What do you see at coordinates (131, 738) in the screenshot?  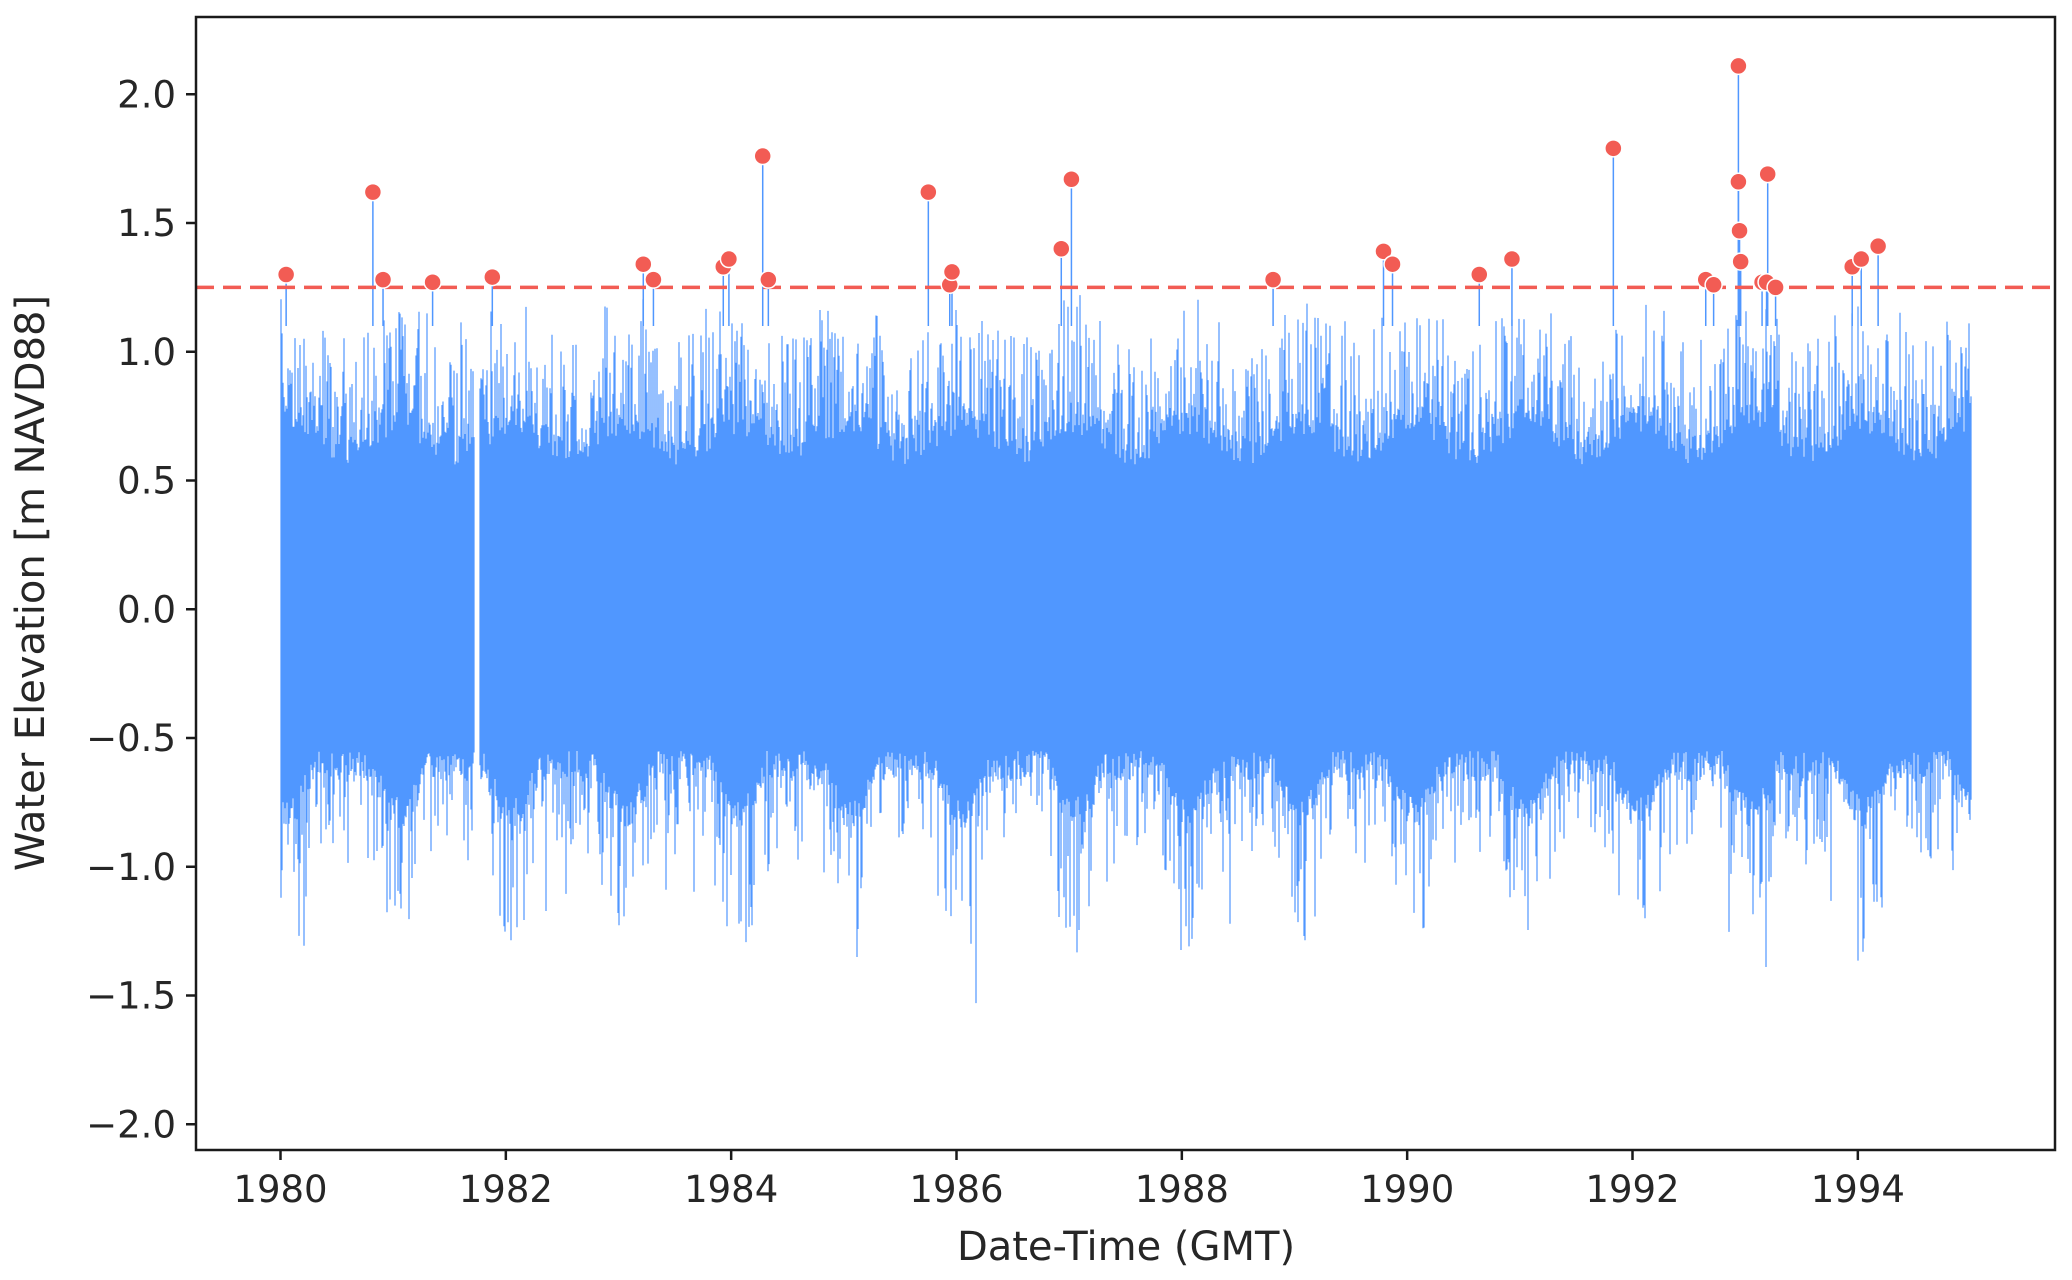 I see `y-tick-label: −0.5` at bounding box center [131, 738].